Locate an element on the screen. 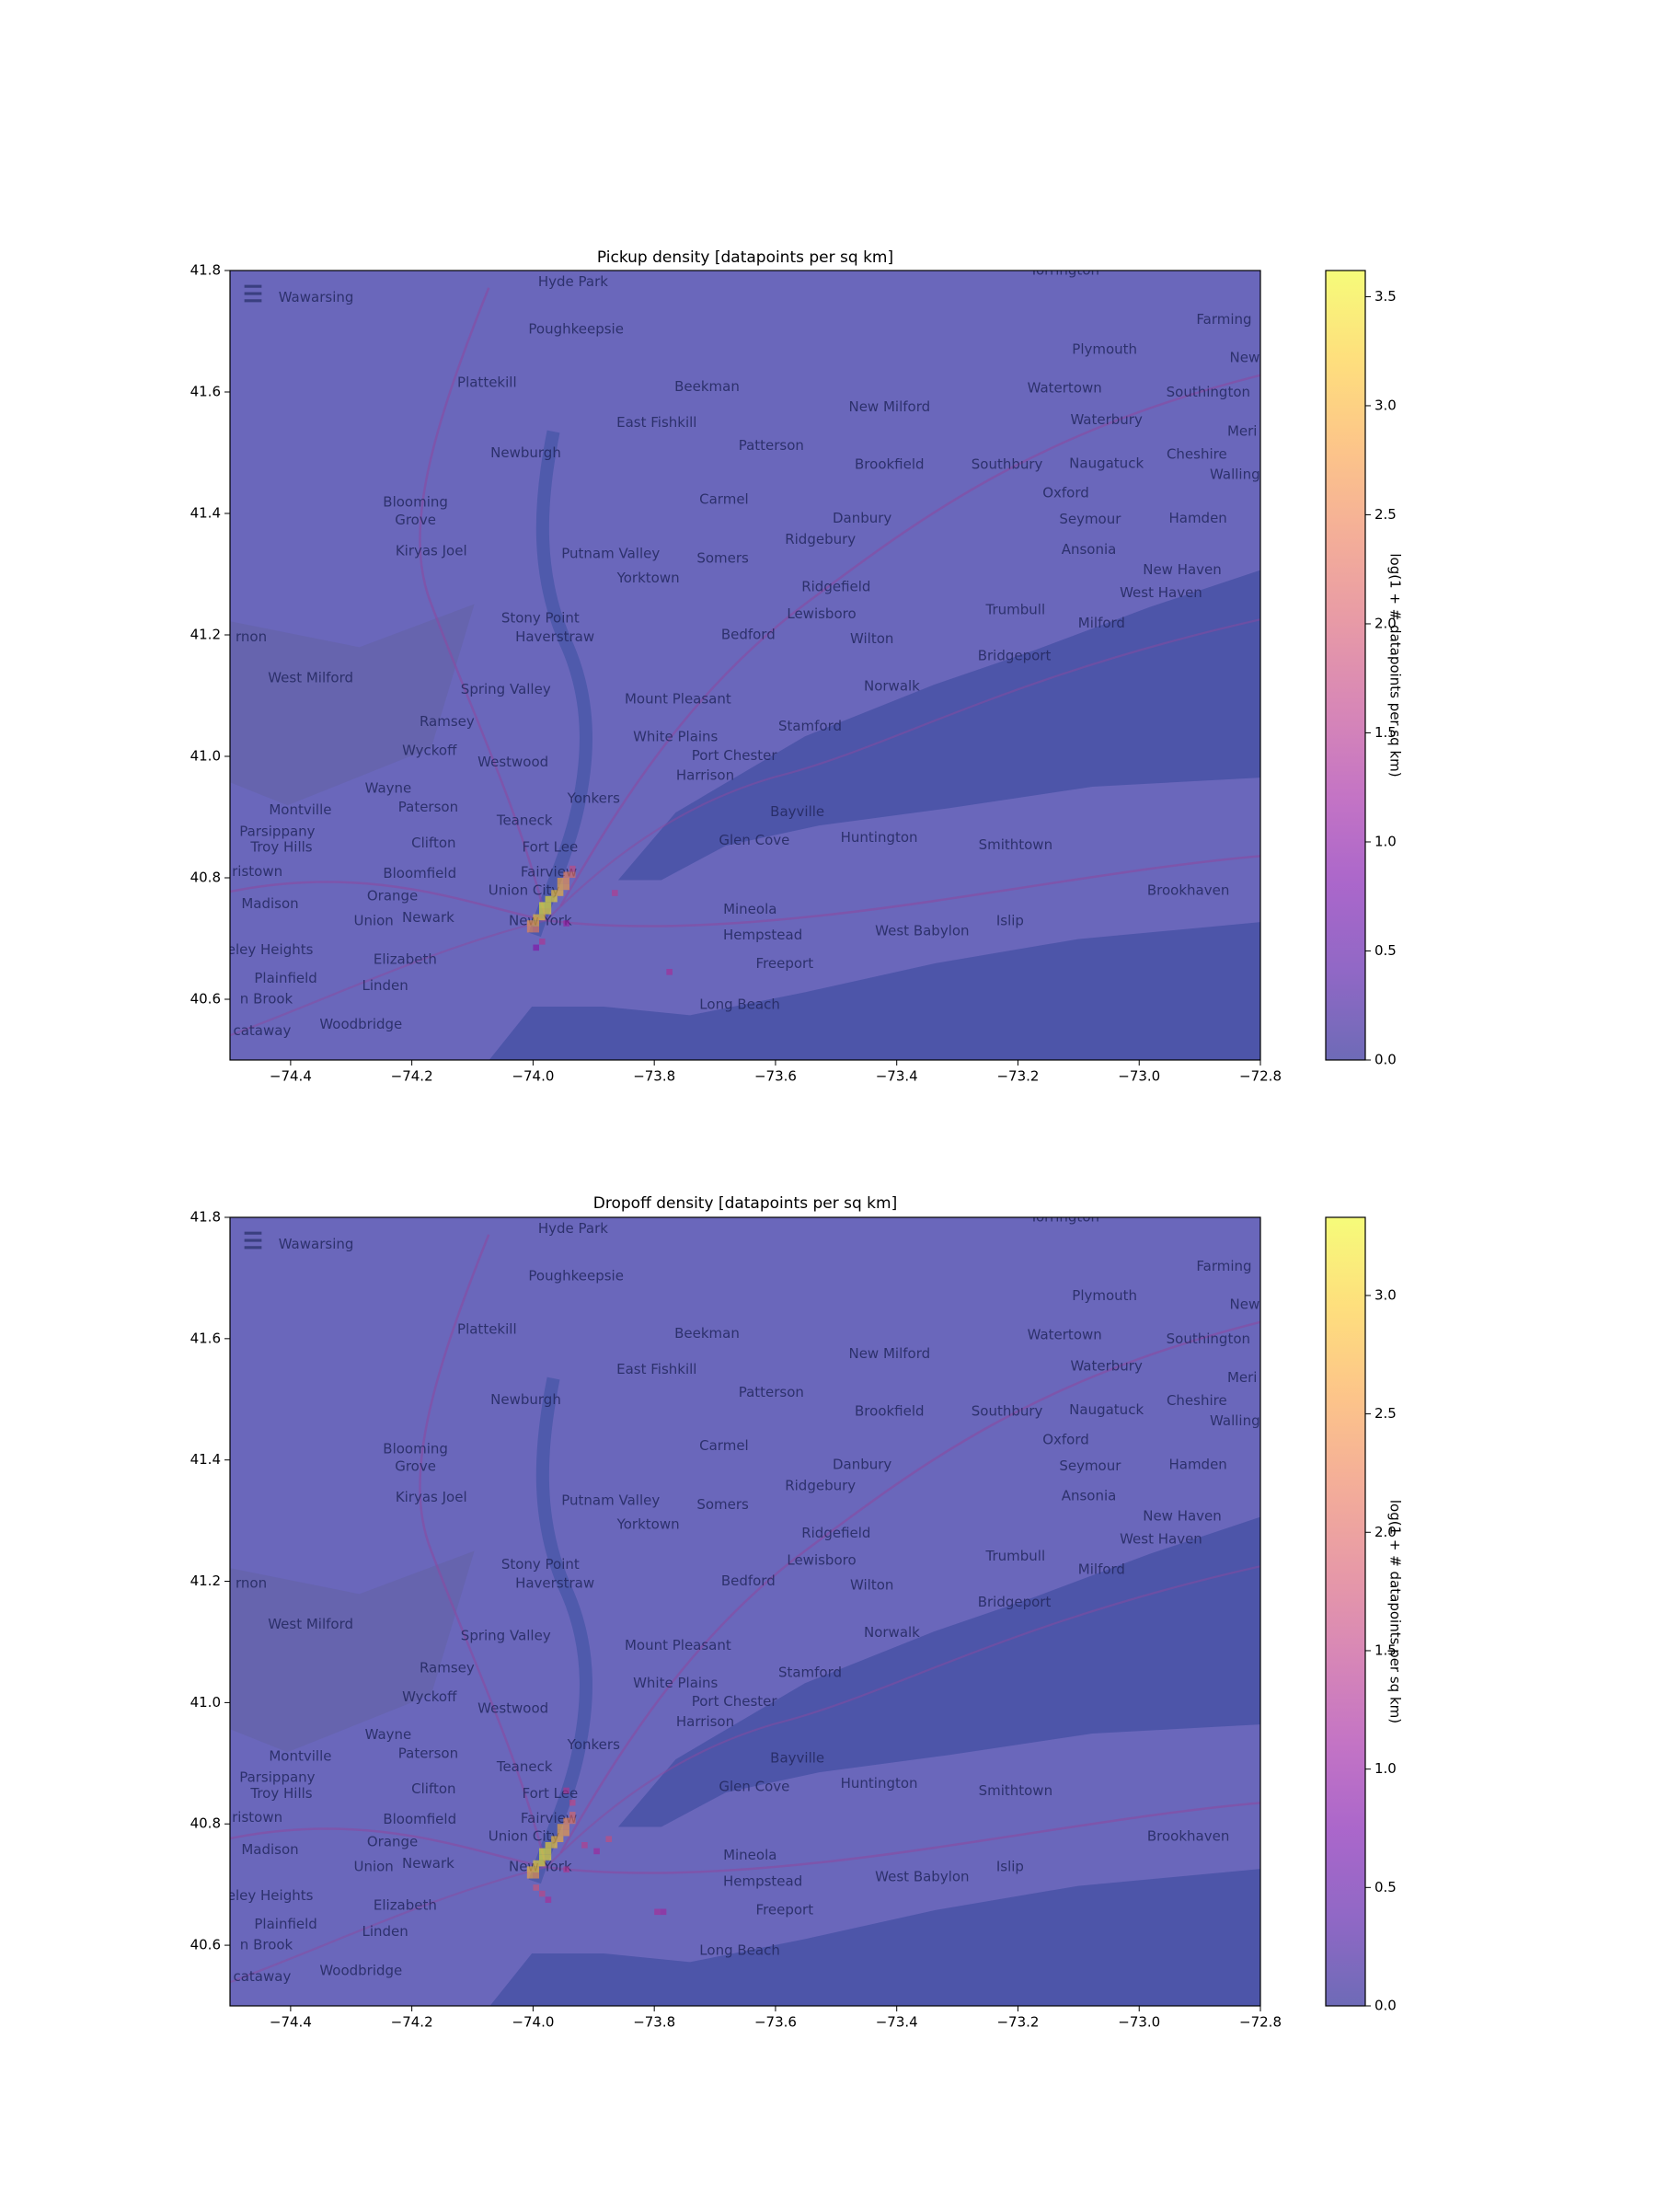 This screenshot has height=2212, width=1656. place-label: New is located at coordinates (1245, 358).